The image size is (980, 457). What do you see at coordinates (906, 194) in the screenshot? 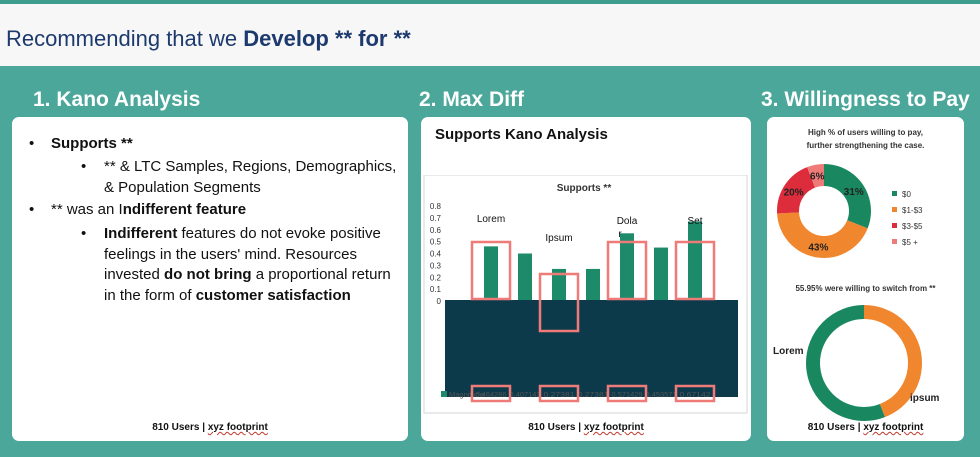
I see `legend-label: $0` at bounding box center [906, 194].